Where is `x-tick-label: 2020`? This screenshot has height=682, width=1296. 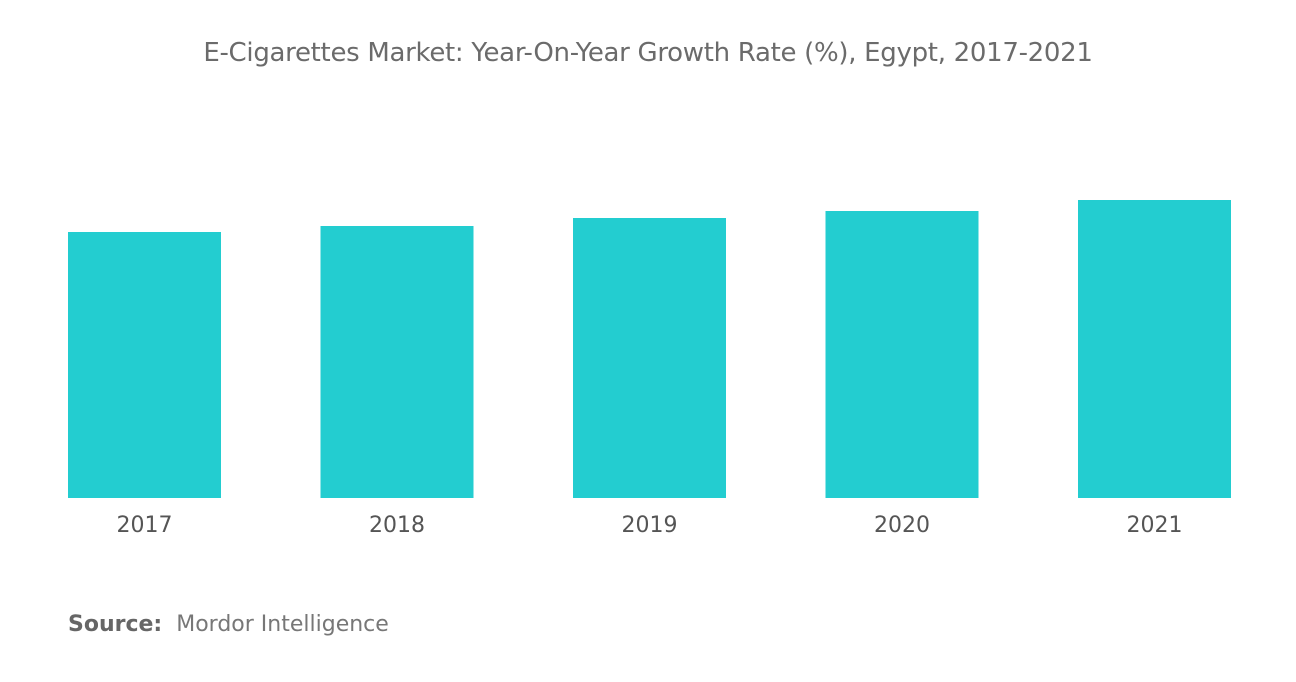
x-tick-label: 2020 is located at coordinates (902, 525).